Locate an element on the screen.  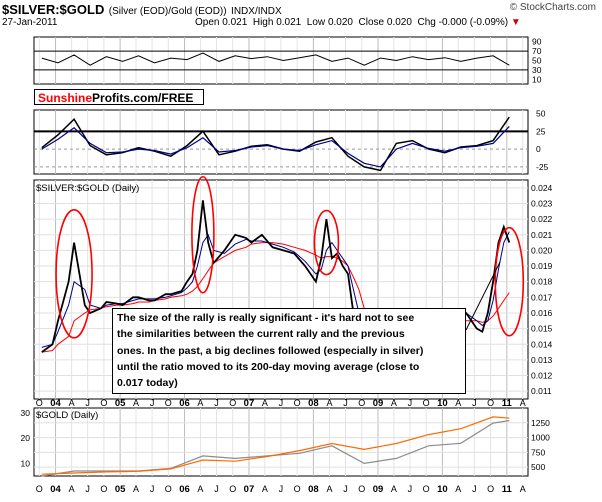
price-x-tick-label: 07 is located at coordinates (249, 403).